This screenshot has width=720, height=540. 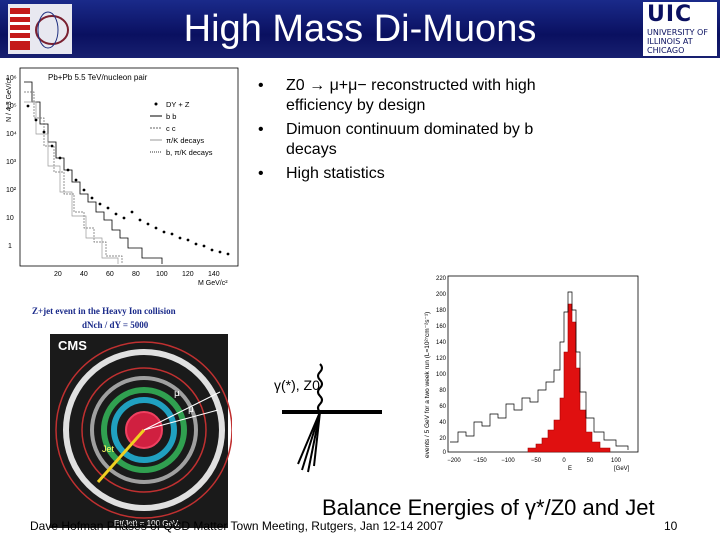 I want to click on fig-r-xtick: 100, so click(x=616, y=461).